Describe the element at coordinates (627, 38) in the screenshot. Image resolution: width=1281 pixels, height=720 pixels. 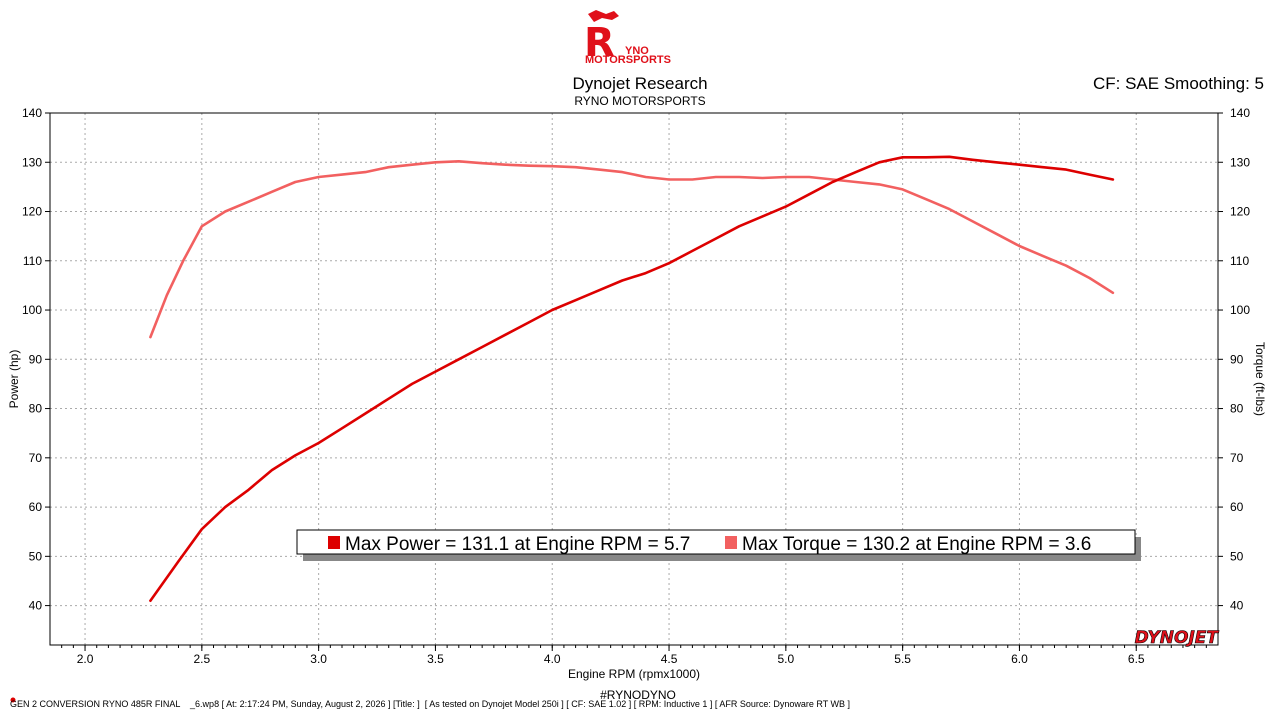
I see `ryno-logo: R YNO MOTORSPORTS` at that location.